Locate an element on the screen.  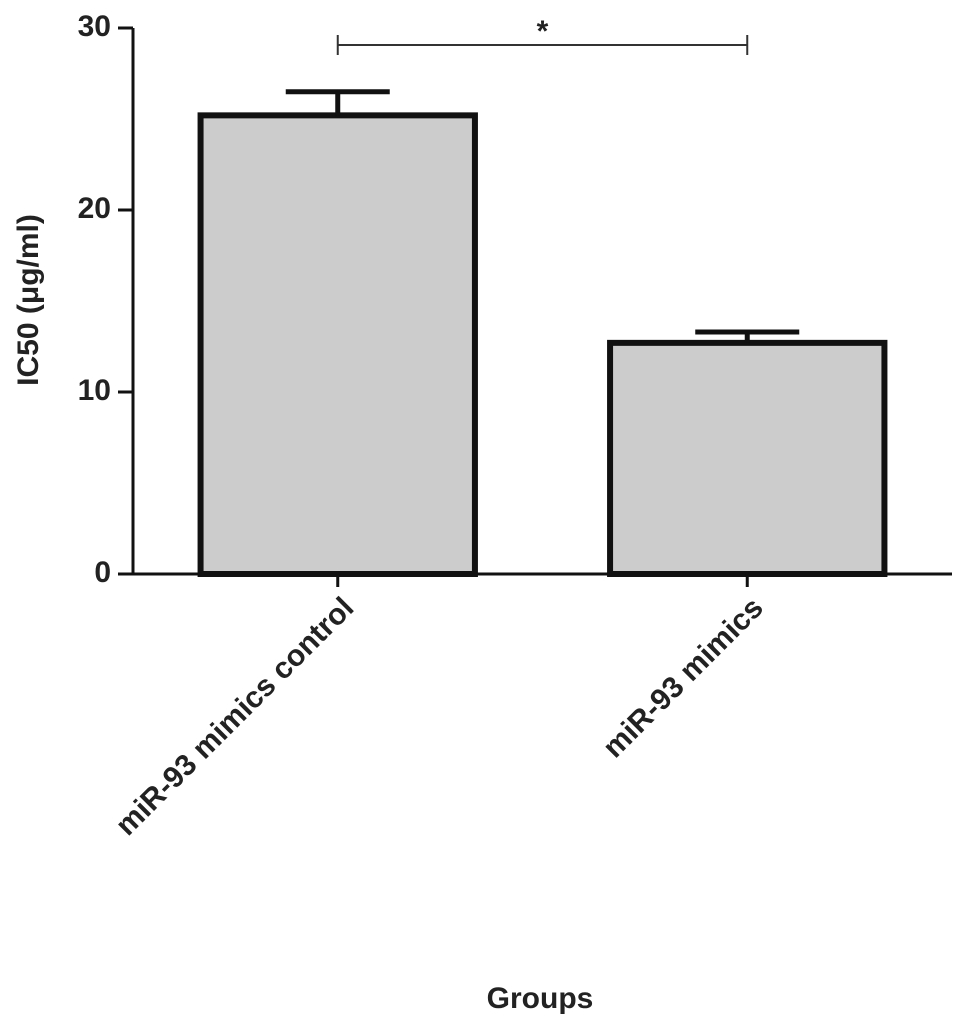
y-tick-label: 0 is located at coordinates (102, 572).